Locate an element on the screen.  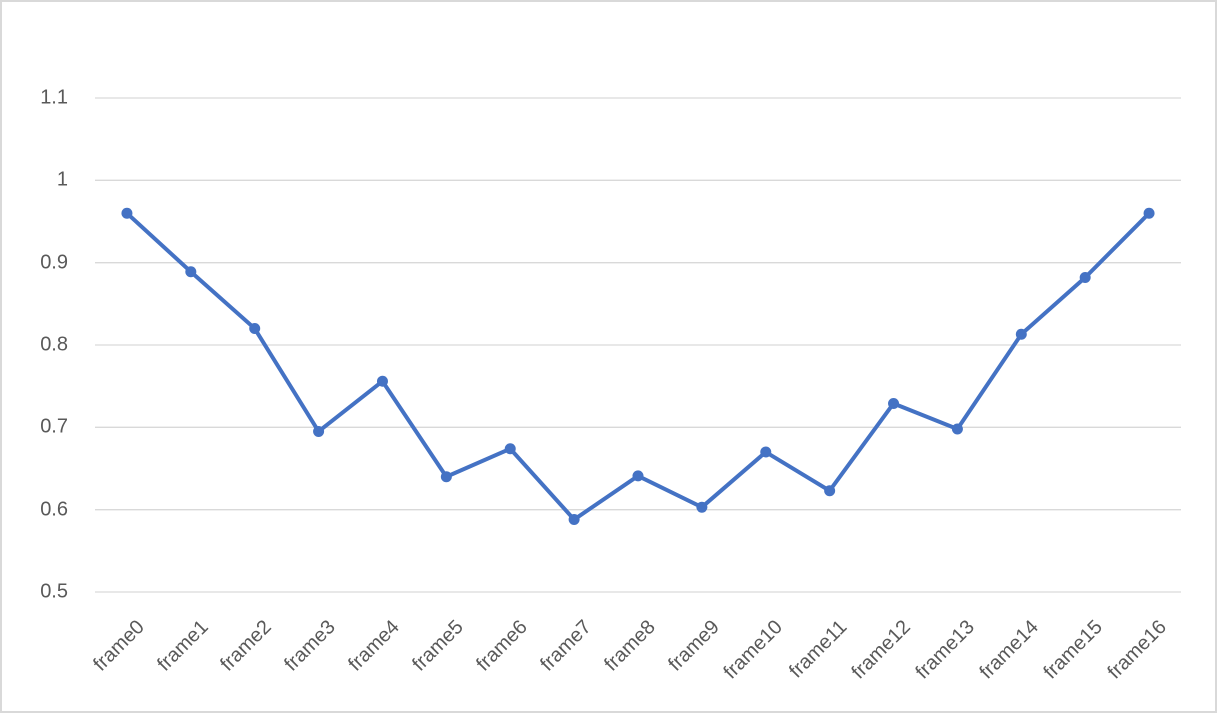
y-tick-label: 1 is located at coordinates (62, 179).